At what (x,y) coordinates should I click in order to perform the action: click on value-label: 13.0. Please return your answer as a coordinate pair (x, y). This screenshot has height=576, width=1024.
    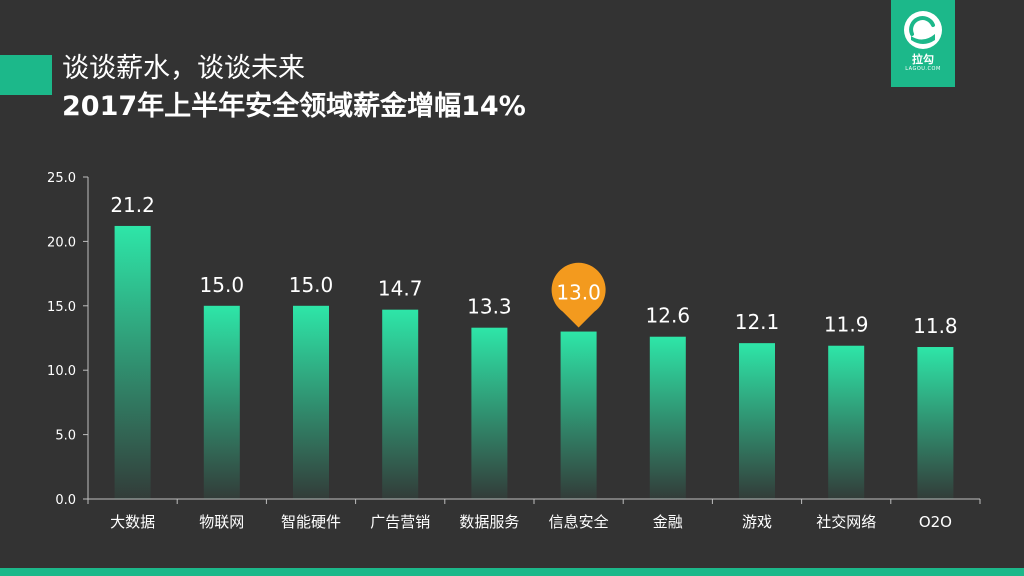
    Looking at the image, I should click on (578, 293).